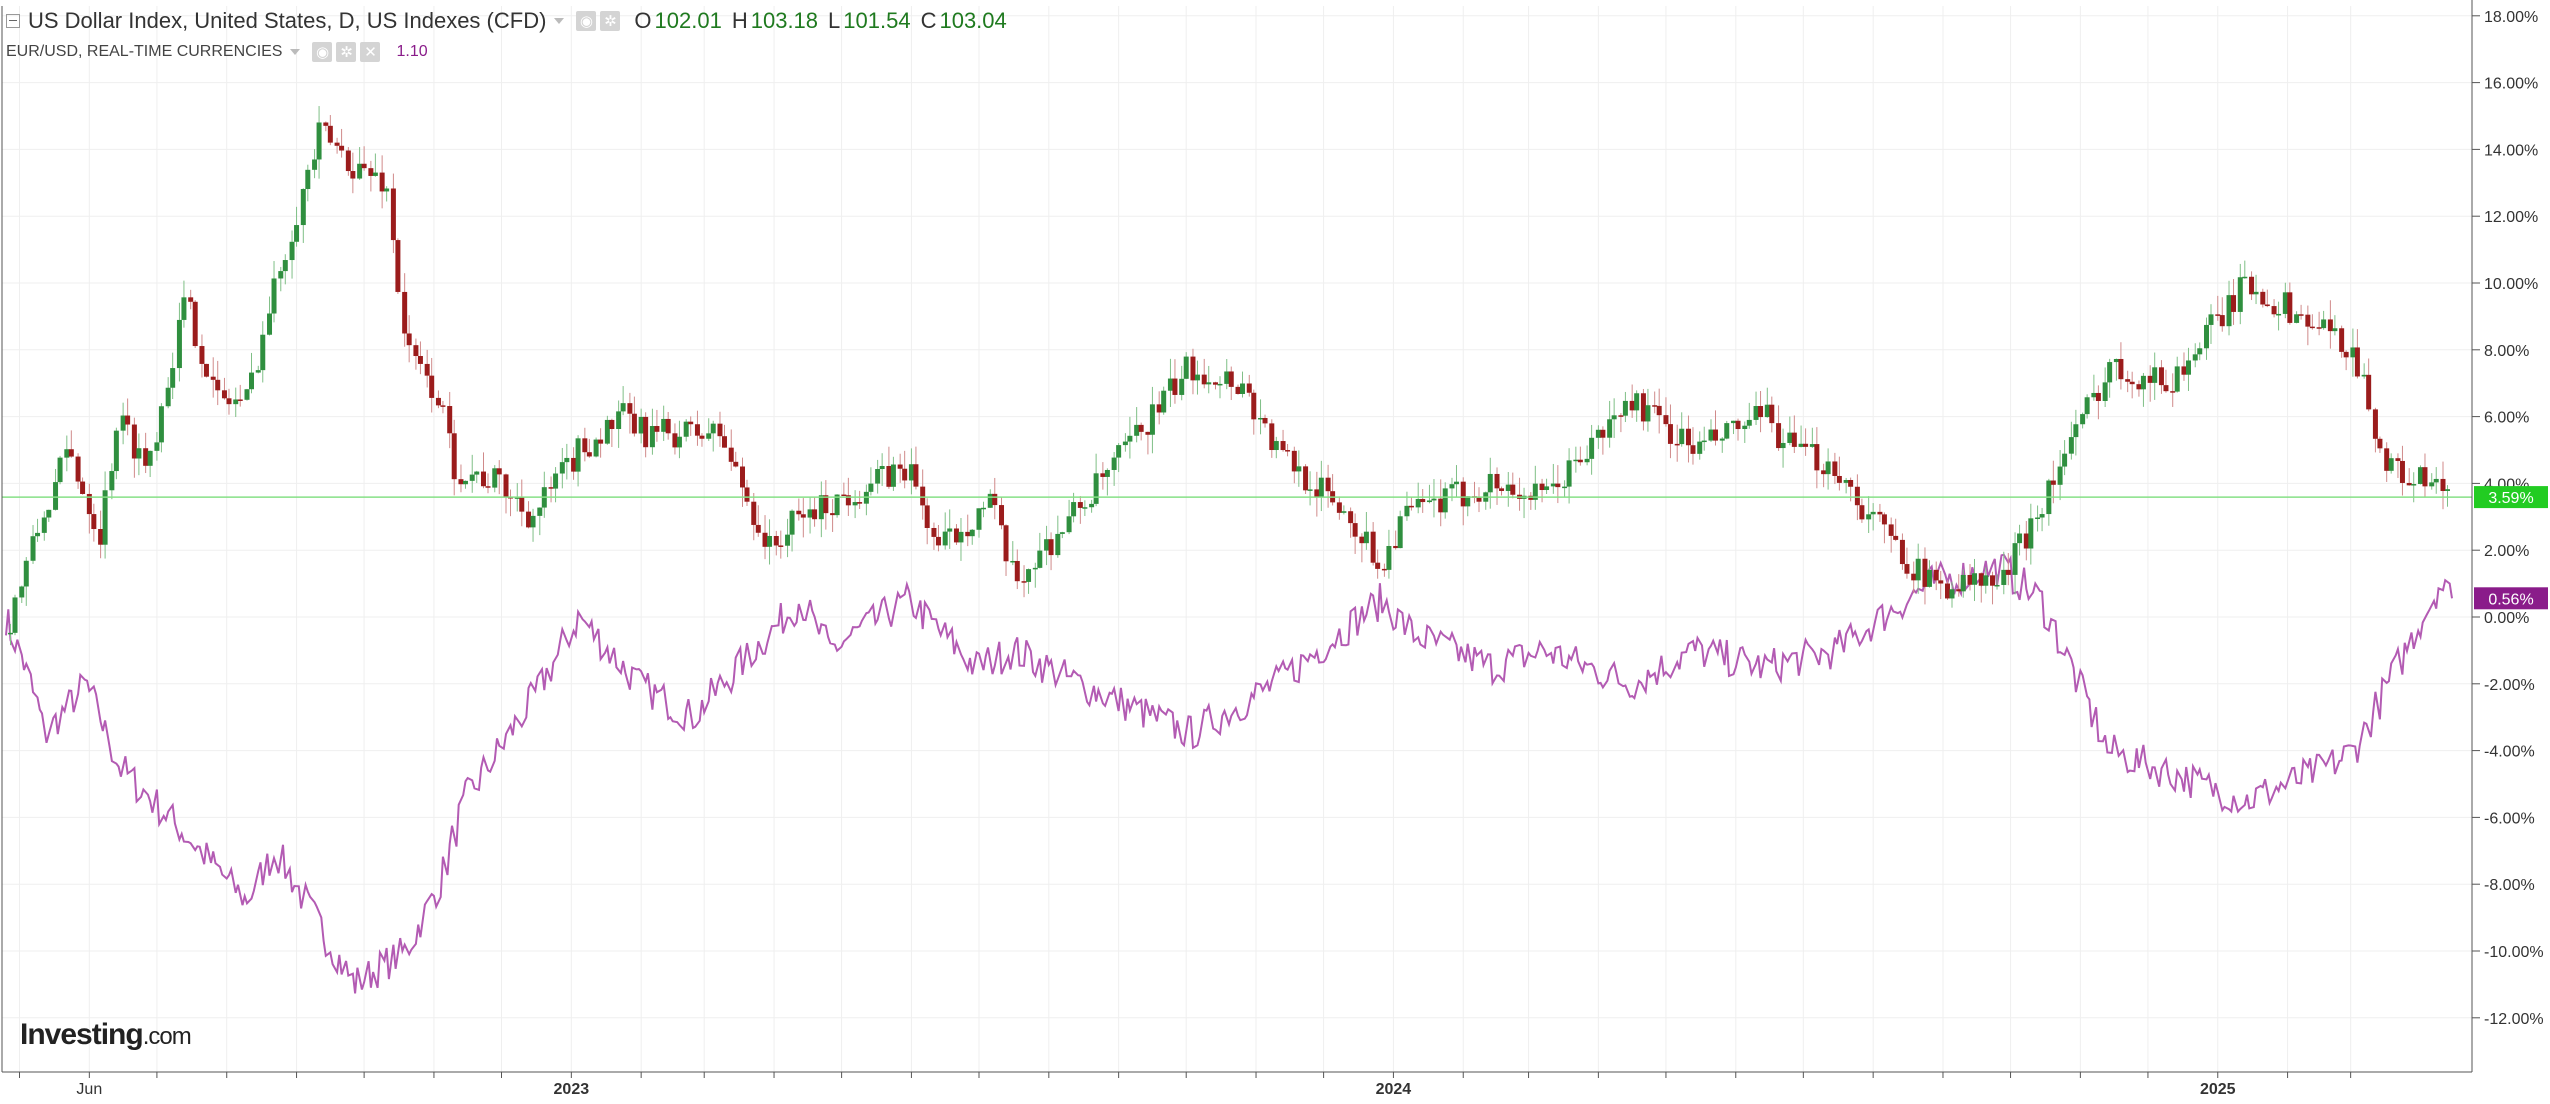 This screenshot has height=1104, width=2550. Describe the element at coordinates (2506, 618) in the screenshot. I see `y-tick-label: 0.00%` at that location.